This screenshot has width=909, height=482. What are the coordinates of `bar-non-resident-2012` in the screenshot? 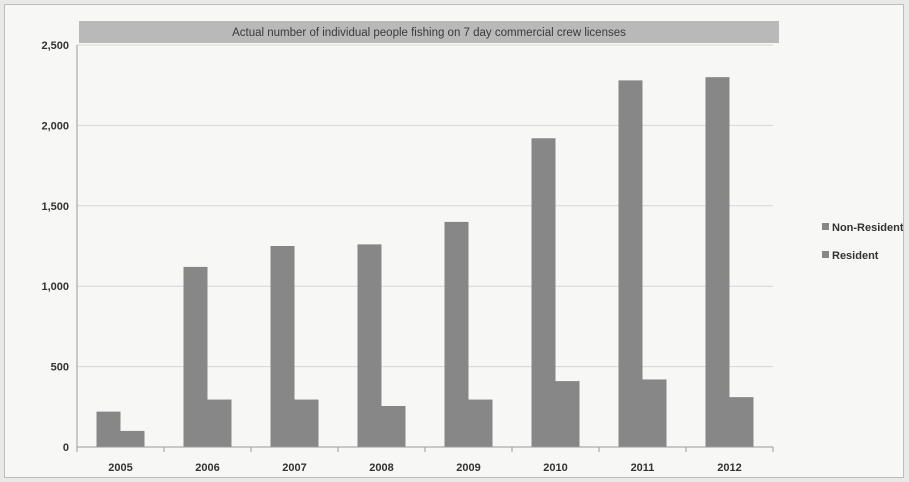 It's located at (717, 262).